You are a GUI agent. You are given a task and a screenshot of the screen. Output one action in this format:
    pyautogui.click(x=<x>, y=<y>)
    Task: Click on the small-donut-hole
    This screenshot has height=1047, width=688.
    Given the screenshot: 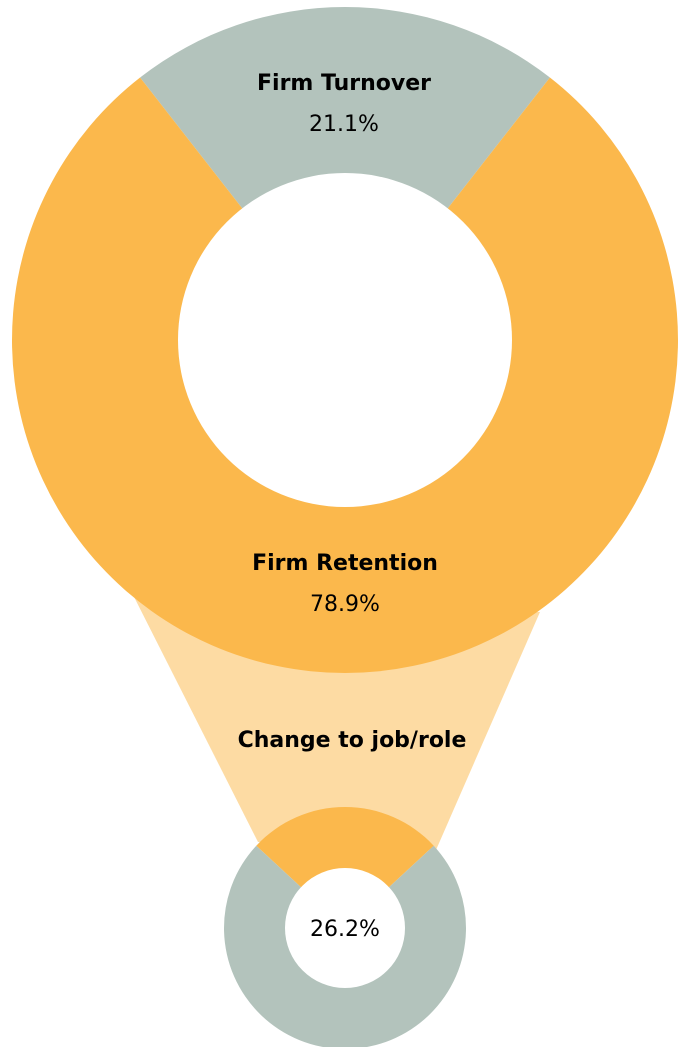 What is the action you would take?
    pyautogui.click(x=345, y=928)
    